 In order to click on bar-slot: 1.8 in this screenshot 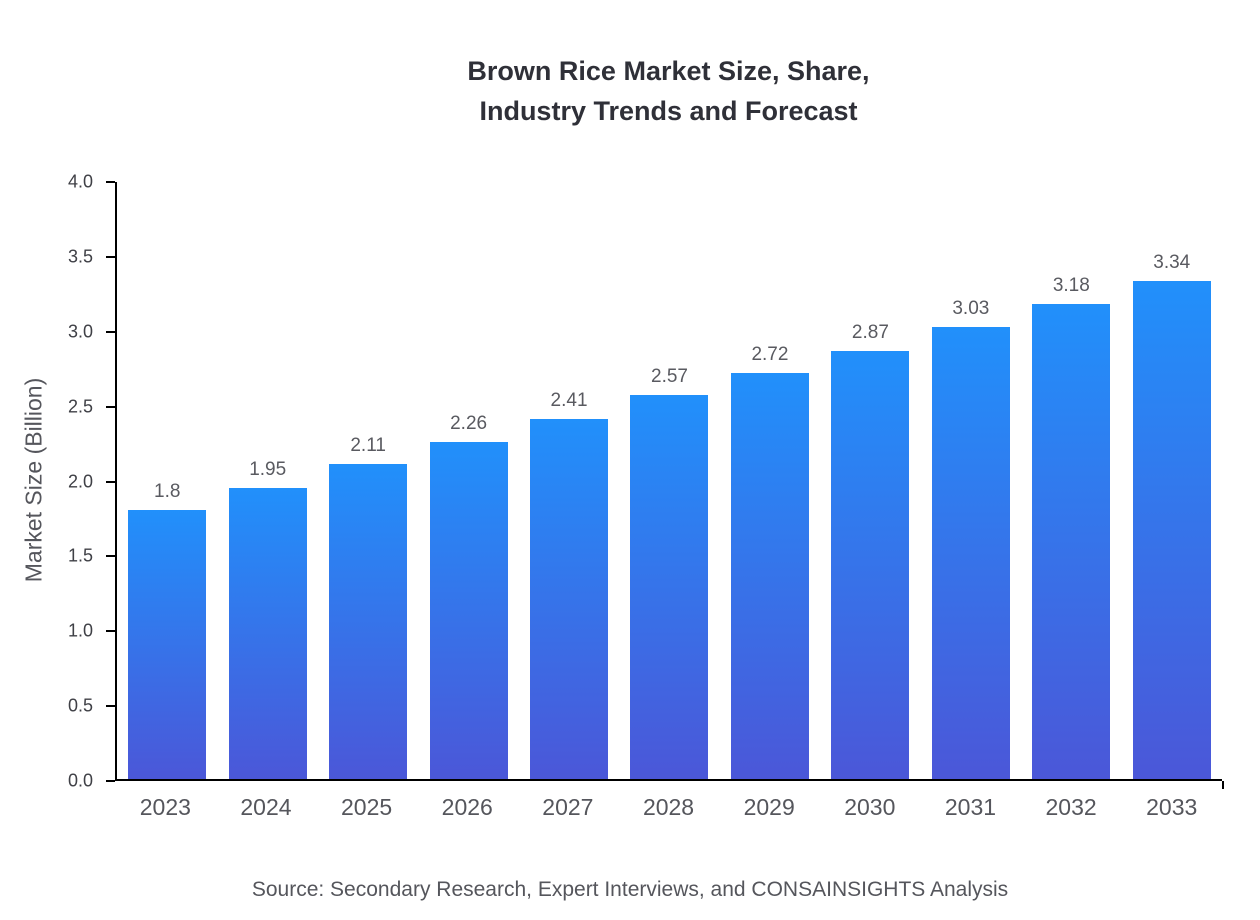, I will do `click(167, 480)`.